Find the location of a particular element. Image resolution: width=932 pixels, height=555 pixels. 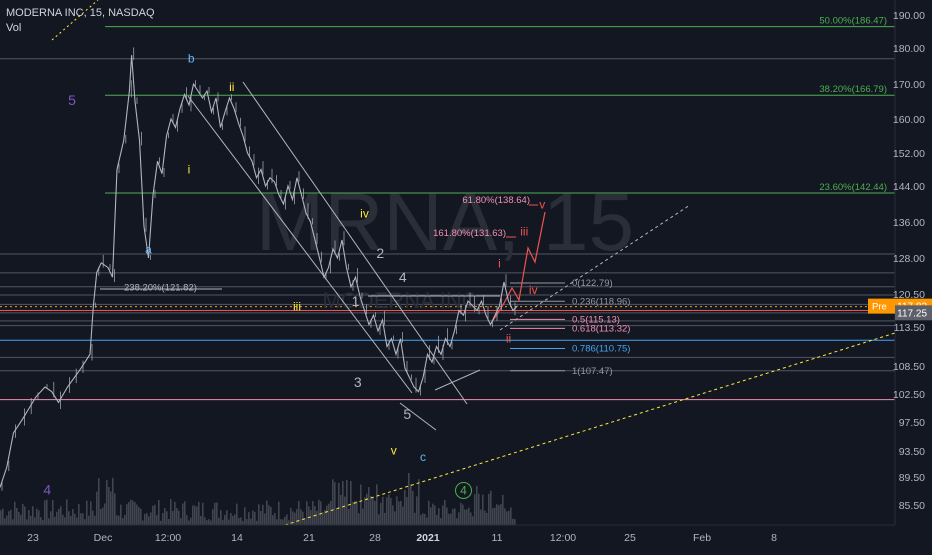

extension-label: 238.20%(121.82) is located at coordinates (160, 288).